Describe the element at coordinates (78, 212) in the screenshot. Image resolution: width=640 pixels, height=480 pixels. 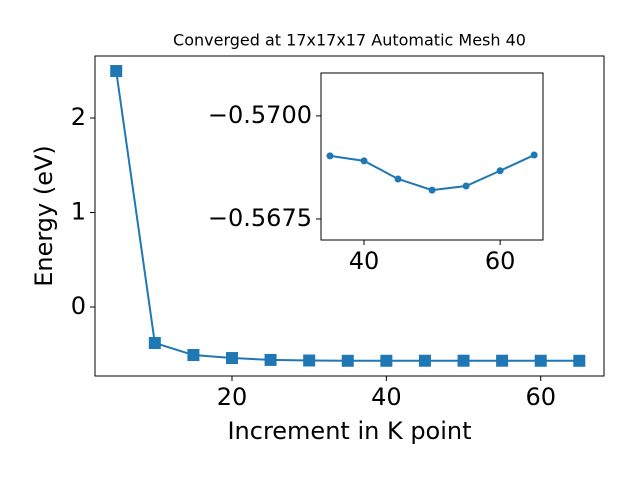
I see `y-tick-label: 1` at that location.